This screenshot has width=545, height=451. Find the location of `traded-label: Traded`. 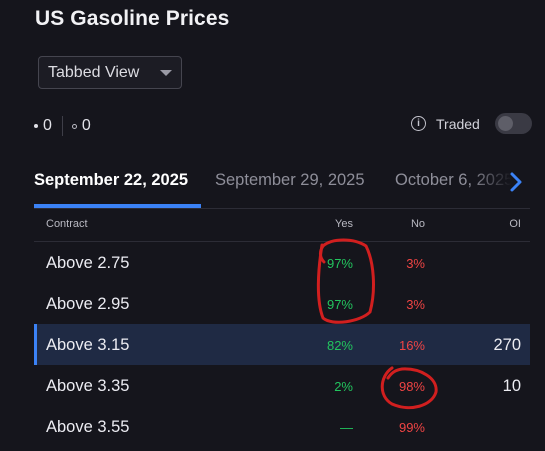

traded-label: Traded is located at coordinates (458, 123).